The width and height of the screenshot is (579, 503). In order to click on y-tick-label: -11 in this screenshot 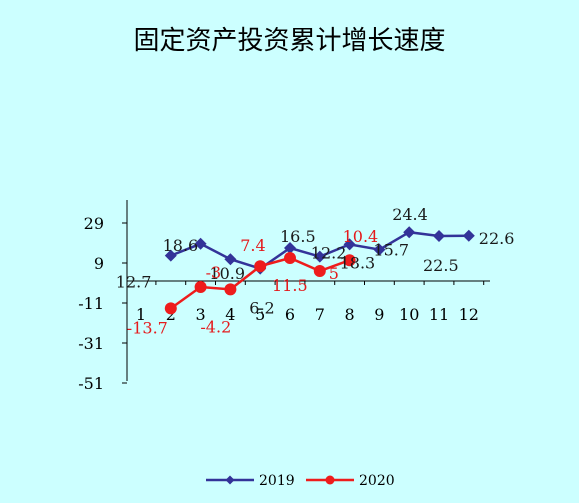, I will do `click(91, 303)`.